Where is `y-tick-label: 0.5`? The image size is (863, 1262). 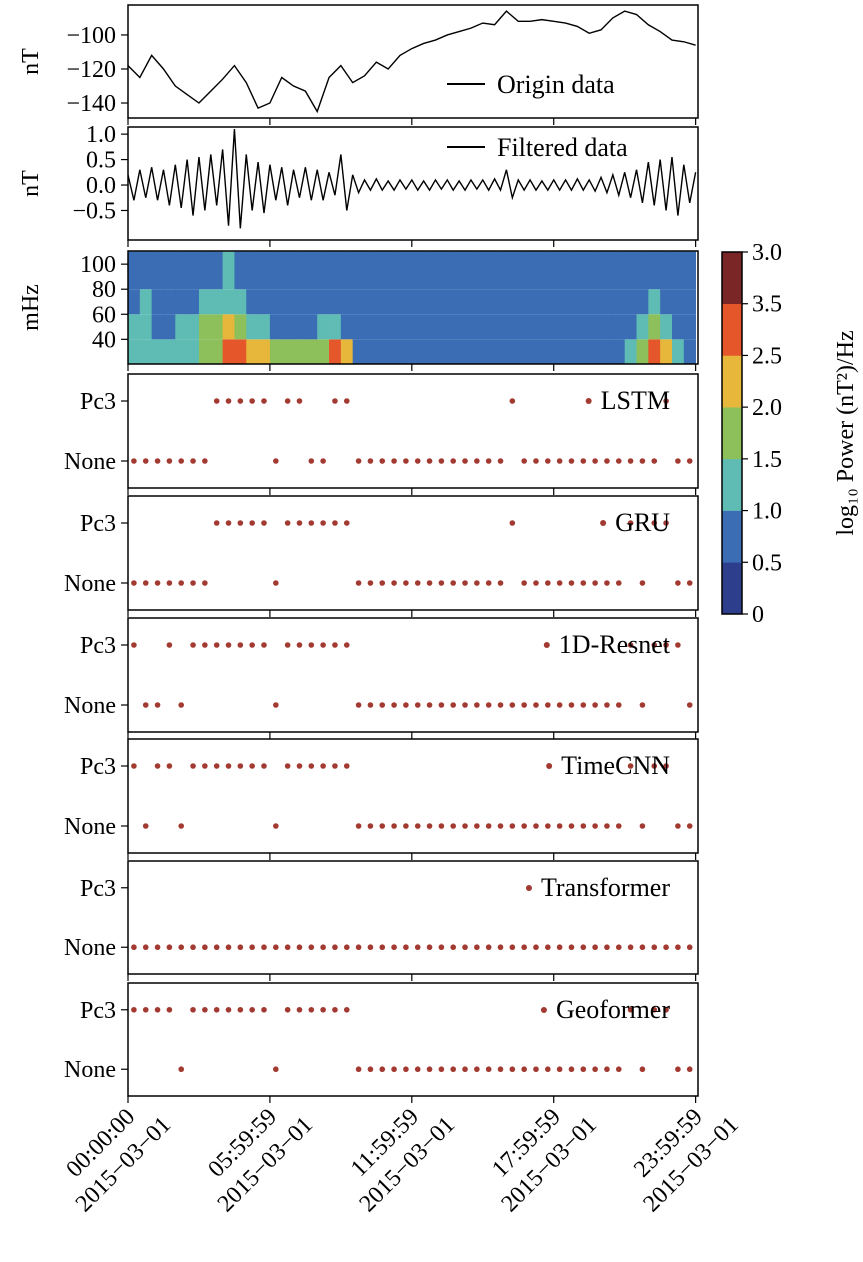 y-tick-label: 0.5 is located at coordinates (101, 161).